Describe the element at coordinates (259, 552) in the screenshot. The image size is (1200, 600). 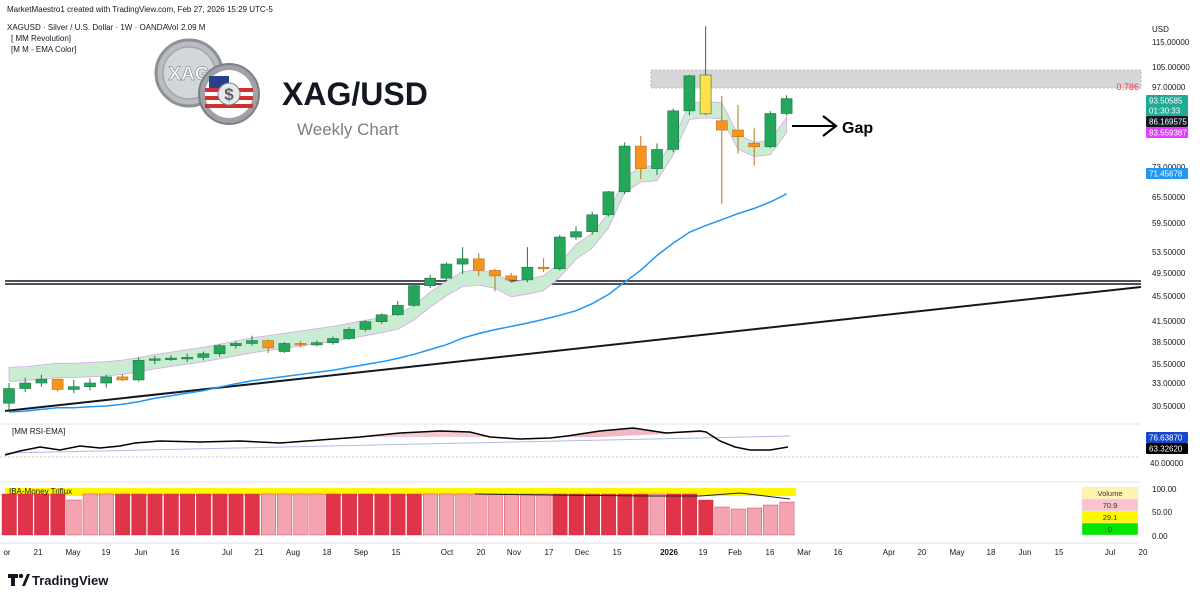
I see `time-label: 21` at that location.